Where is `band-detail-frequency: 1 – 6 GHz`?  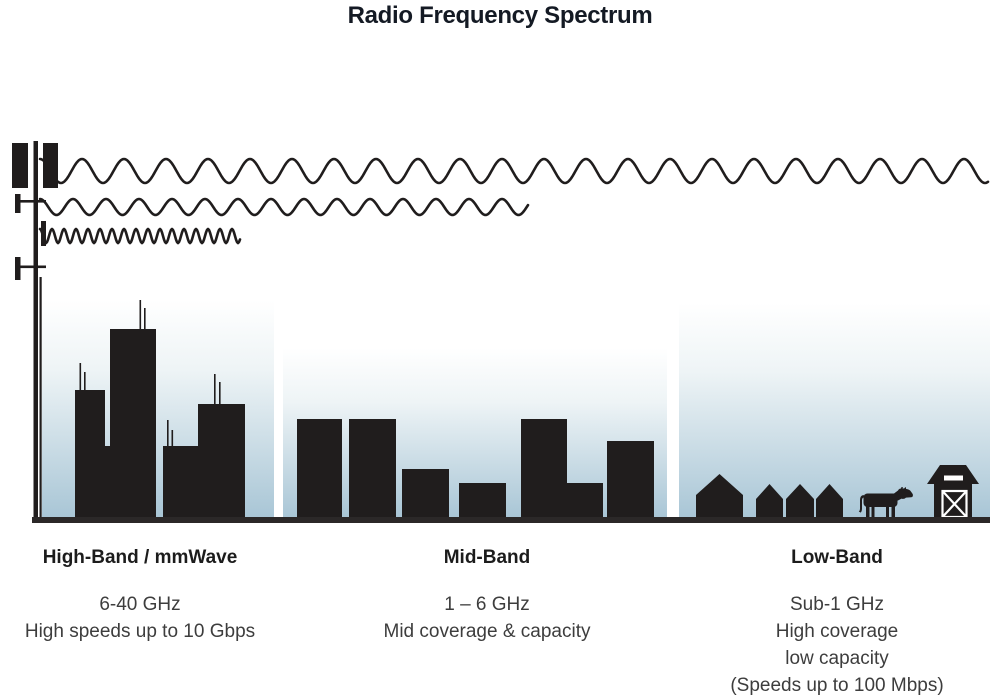
band-detail-frequency: 1 – 6 GHz is located at coordinates (487, 604).